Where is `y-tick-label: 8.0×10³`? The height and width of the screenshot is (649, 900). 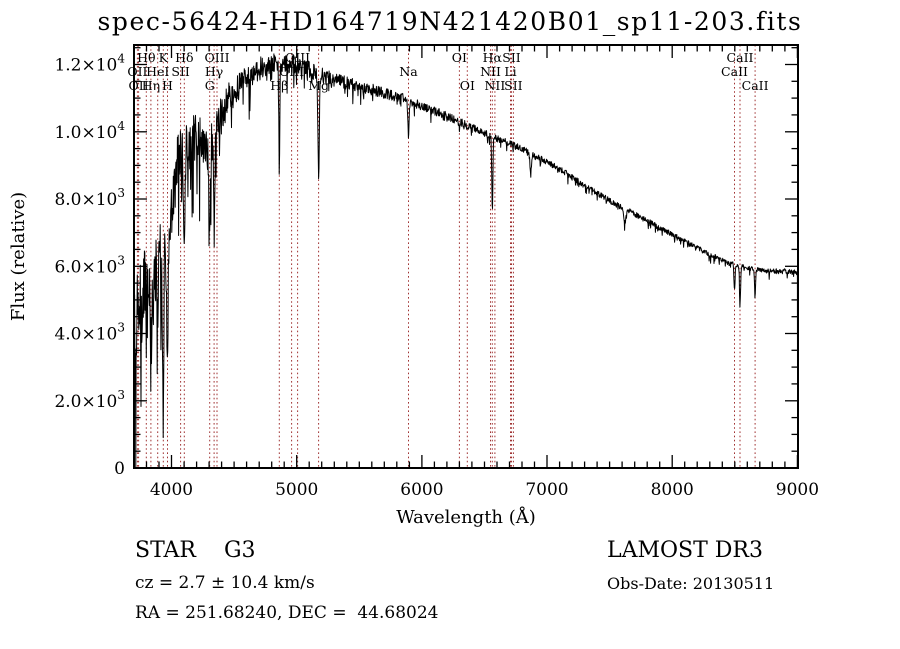 y-tick-label: 8.0×10³ is located at coordinates (89, 198).